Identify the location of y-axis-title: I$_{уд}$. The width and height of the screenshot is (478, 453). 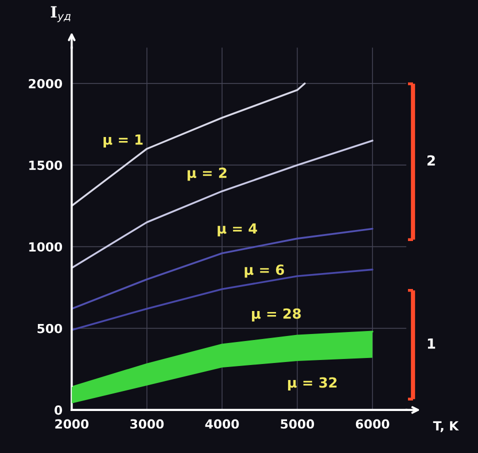
(60, 14).